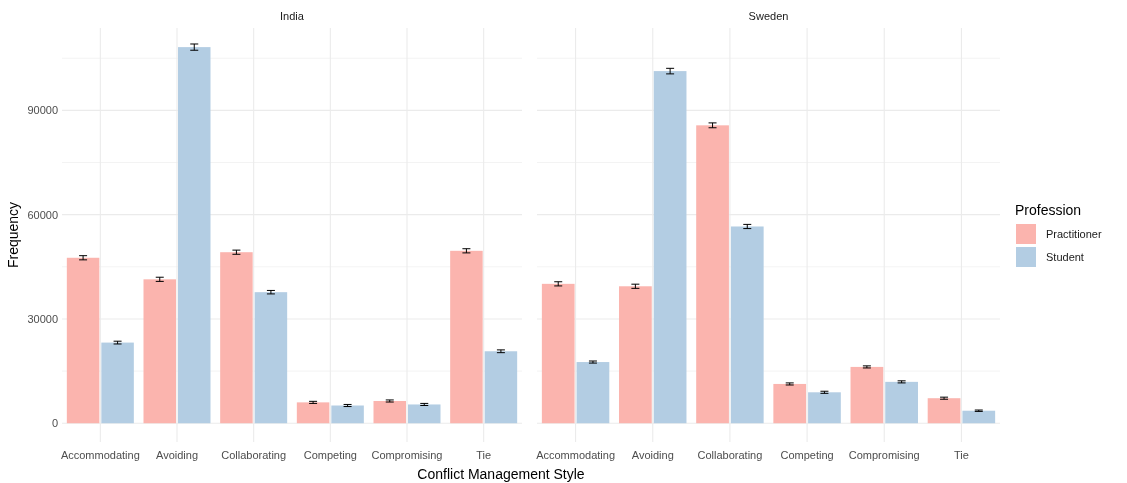  I want to click on chart-title: India, so click(292, 16).